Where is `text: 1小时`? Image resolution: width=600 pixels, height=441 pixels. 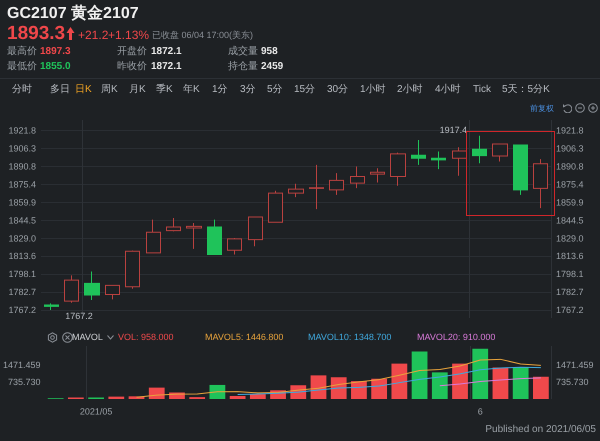 text: 1小时 is located at coordinates (373, 89).